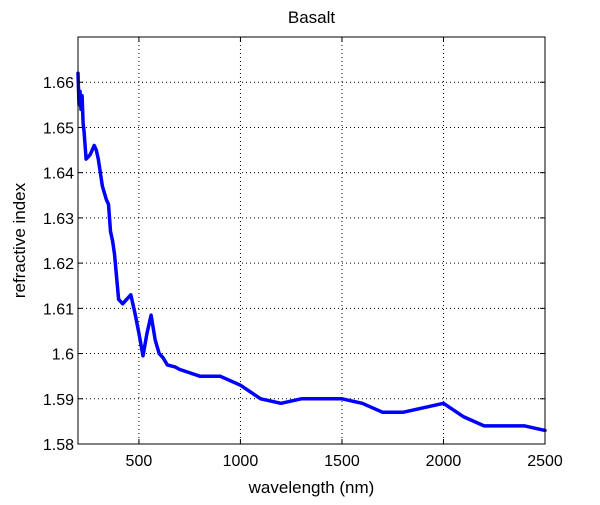 The width and height of the screenshot is (600, 505). I want to click on y-tick-label: 1.65, so click(58, 128).